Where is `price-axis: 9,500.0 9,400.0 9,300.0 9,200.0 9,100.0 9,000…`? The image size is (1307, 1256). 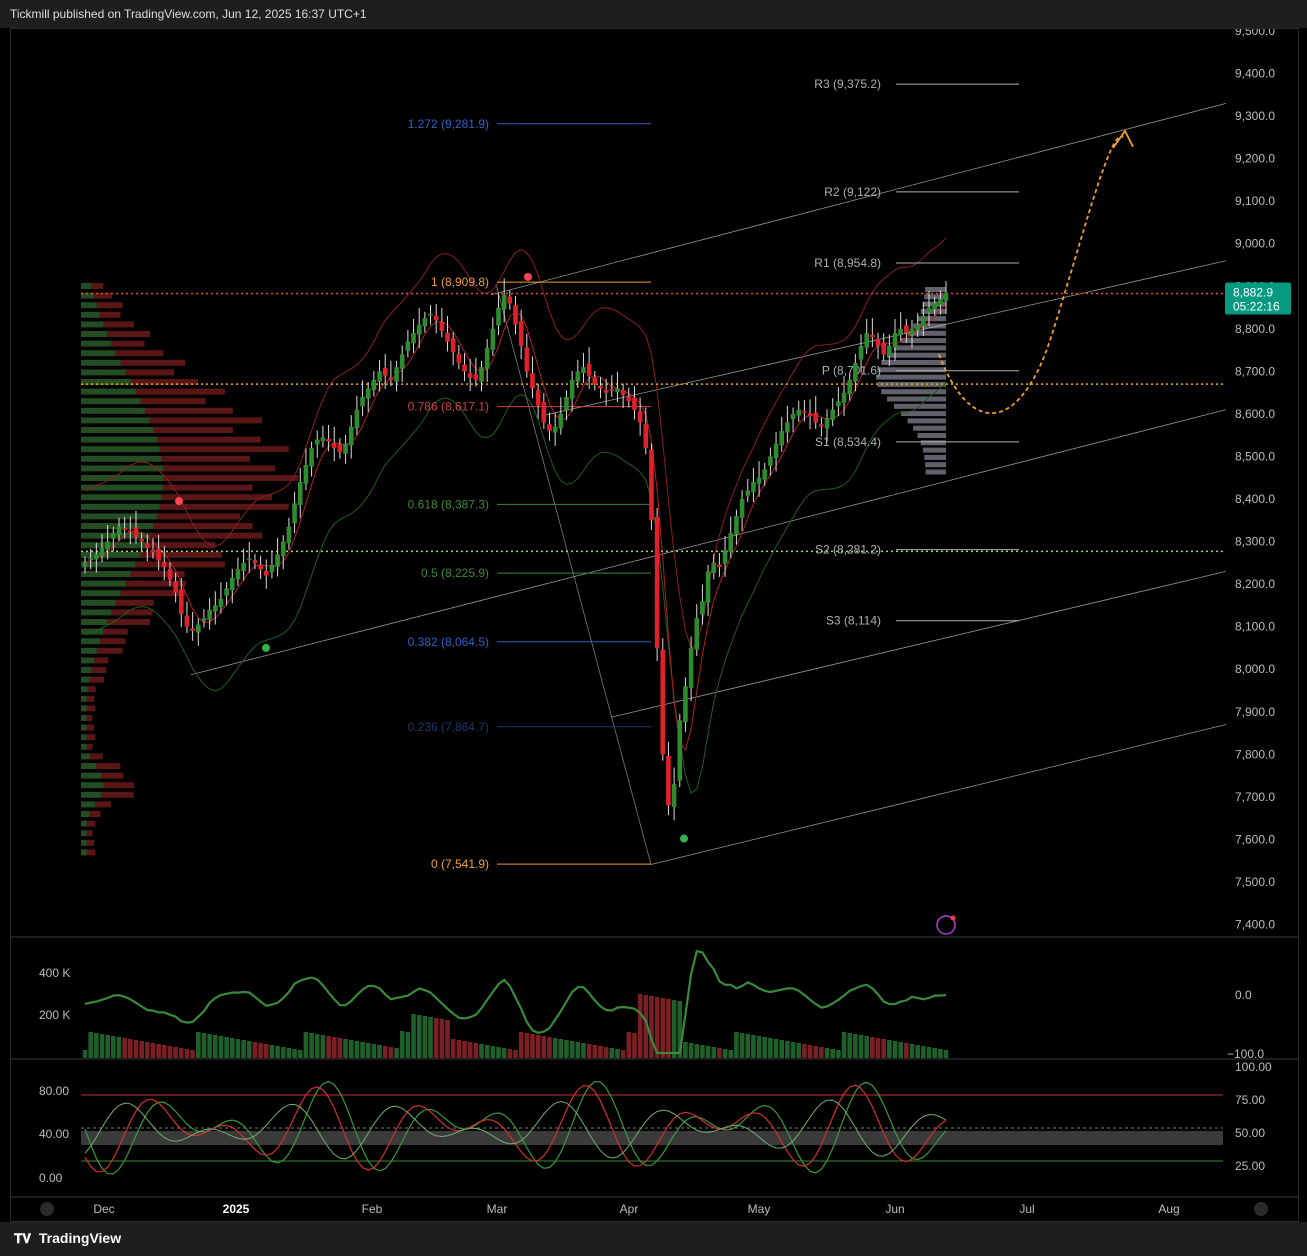 price-axis: 9,500.0 9,400.0 9,300.0 9,200.0 9,100.0 9,000… is located at coordinates (1255, 480).